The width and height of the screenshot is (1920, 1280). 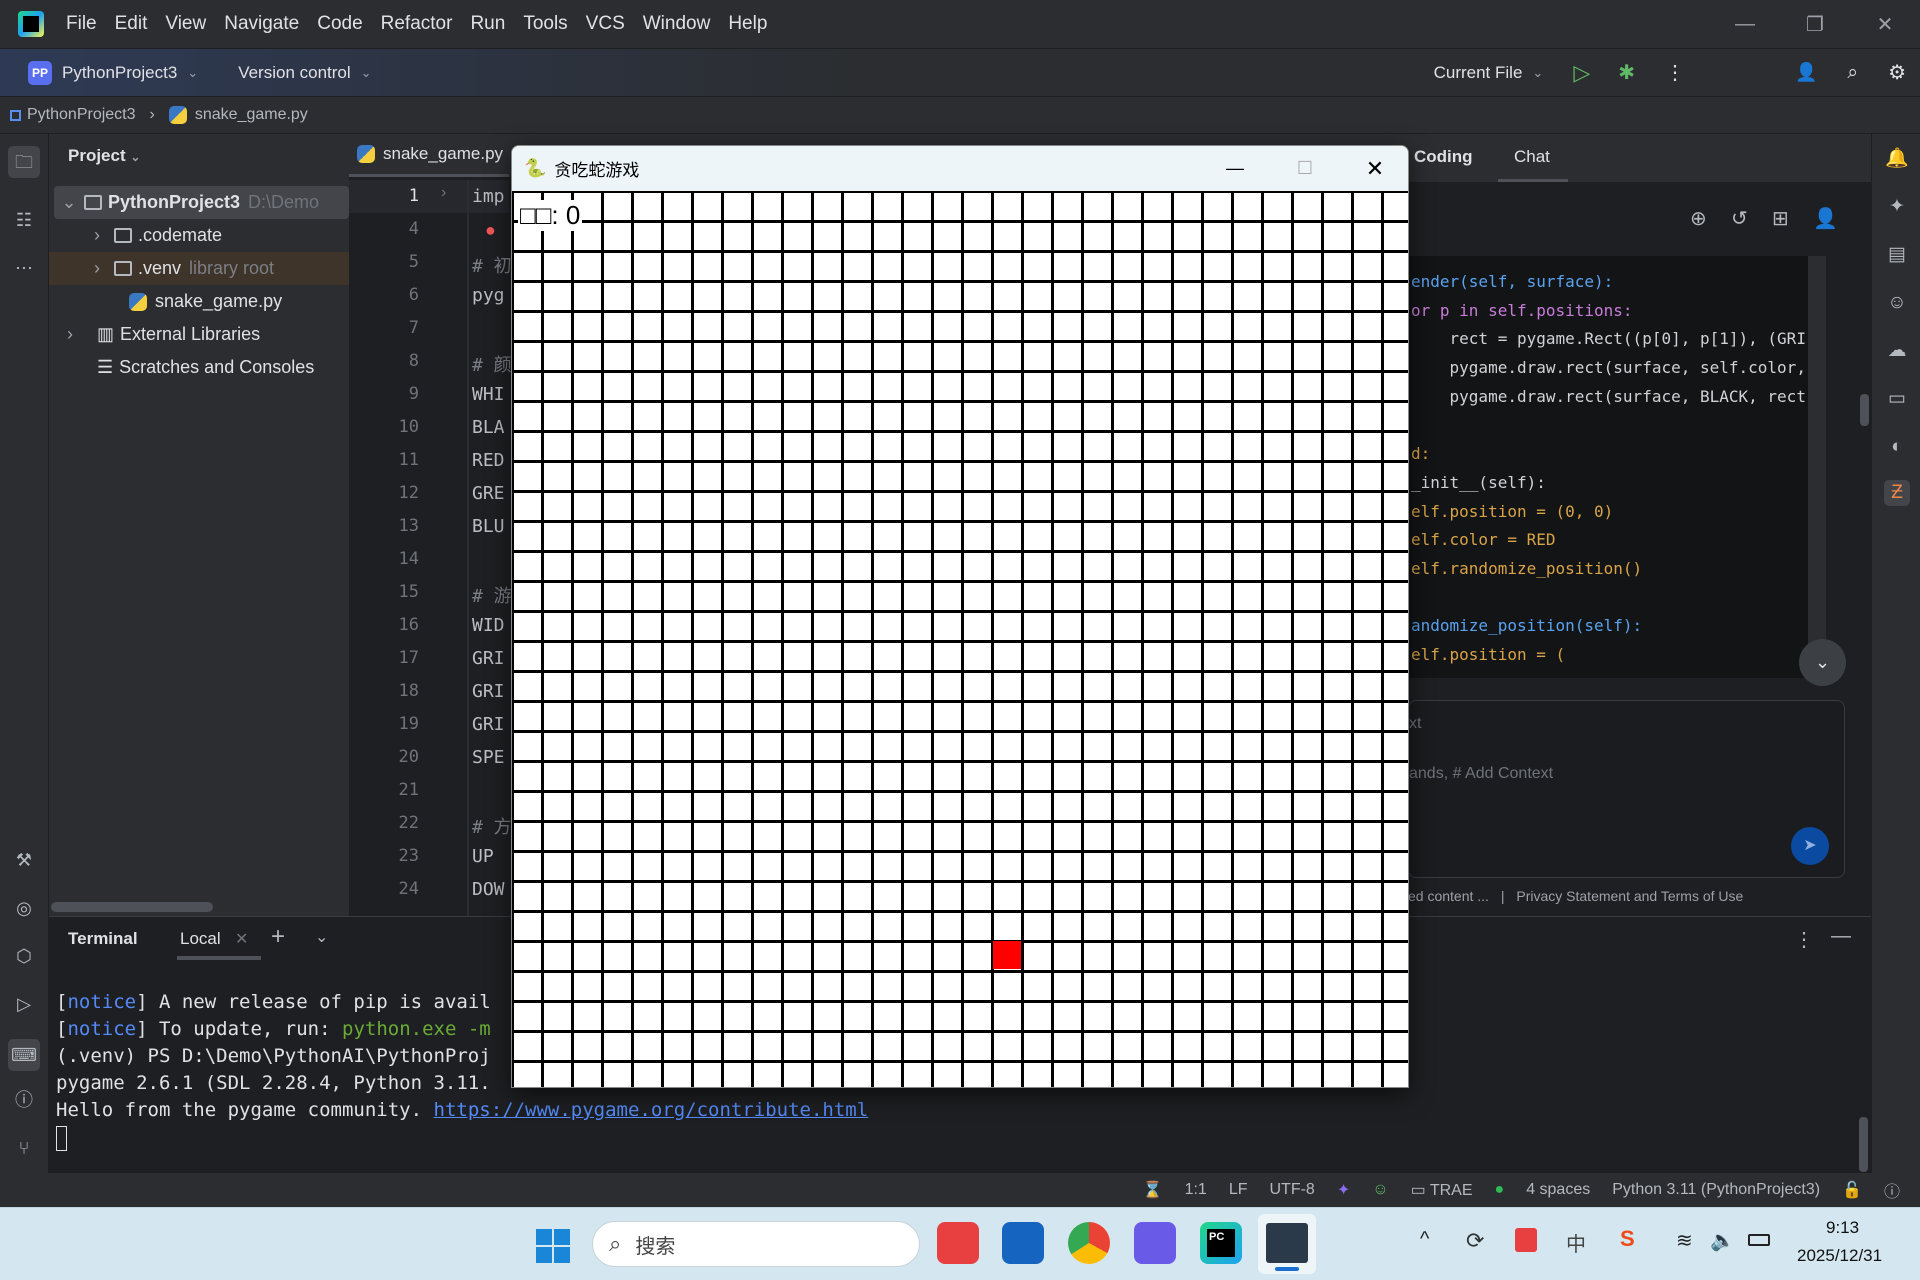 I want to click on game-titlebar: 🐍 贪吃蛇游戏 — ☐ ✕, so click(x=960, y=168).